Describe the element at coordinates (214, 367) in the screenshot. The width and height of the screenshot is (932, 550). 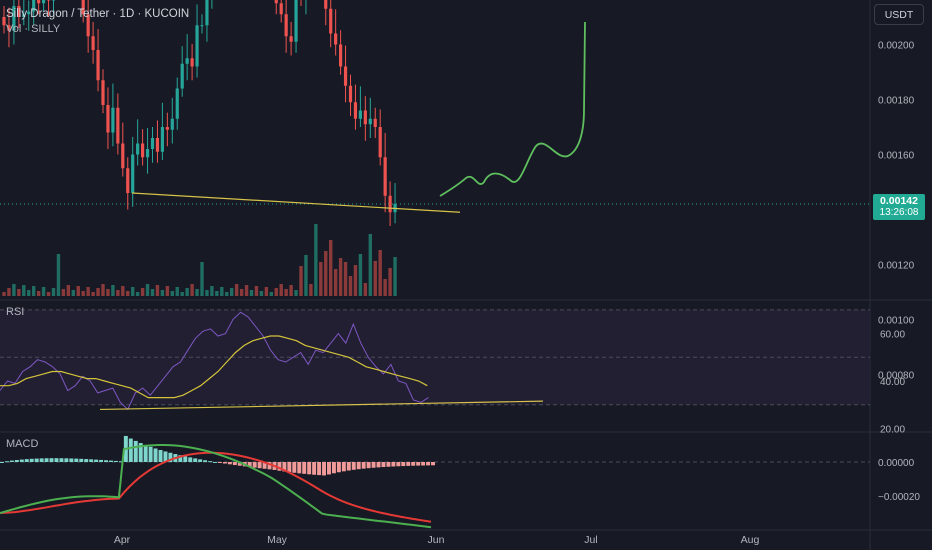
I see `rsi-ma-line` at that location.